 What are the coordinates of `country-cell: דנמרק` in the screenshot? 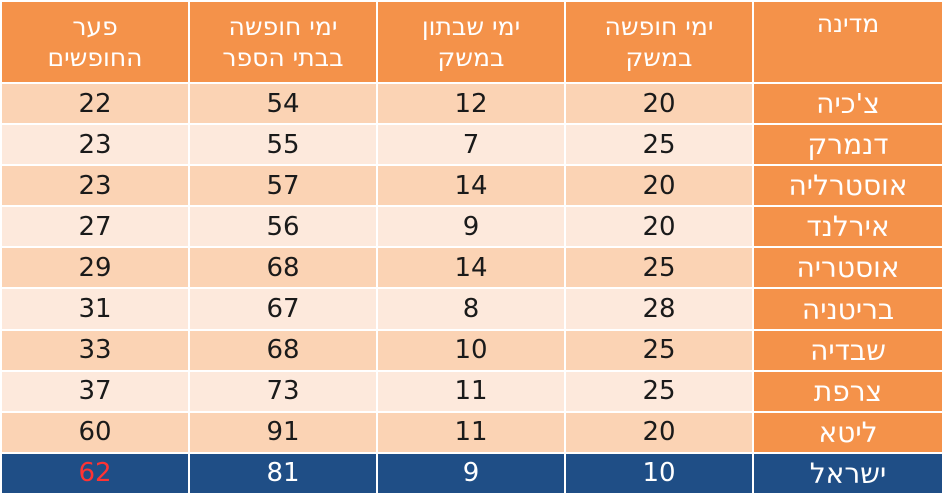 It's located at (847, 145).